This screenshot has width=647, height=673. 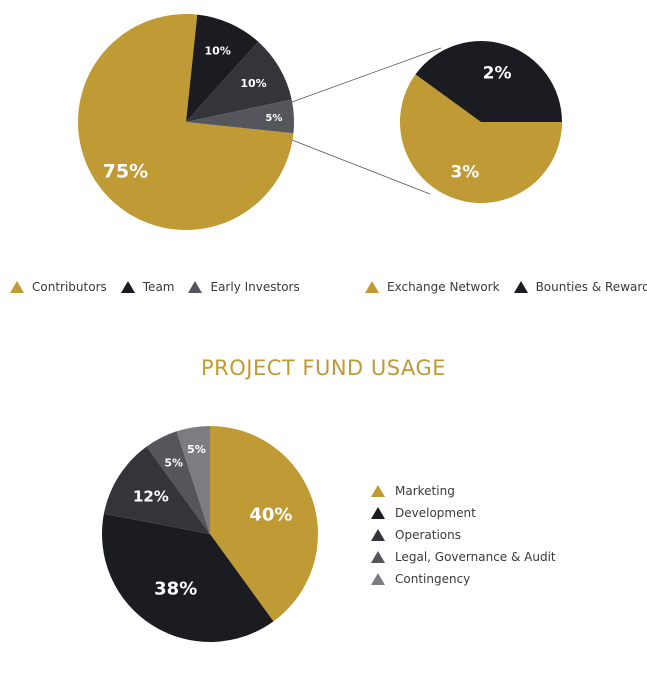 I want to click on section-title: PROJECT FUND USAGE, so click(x=323, y=368).